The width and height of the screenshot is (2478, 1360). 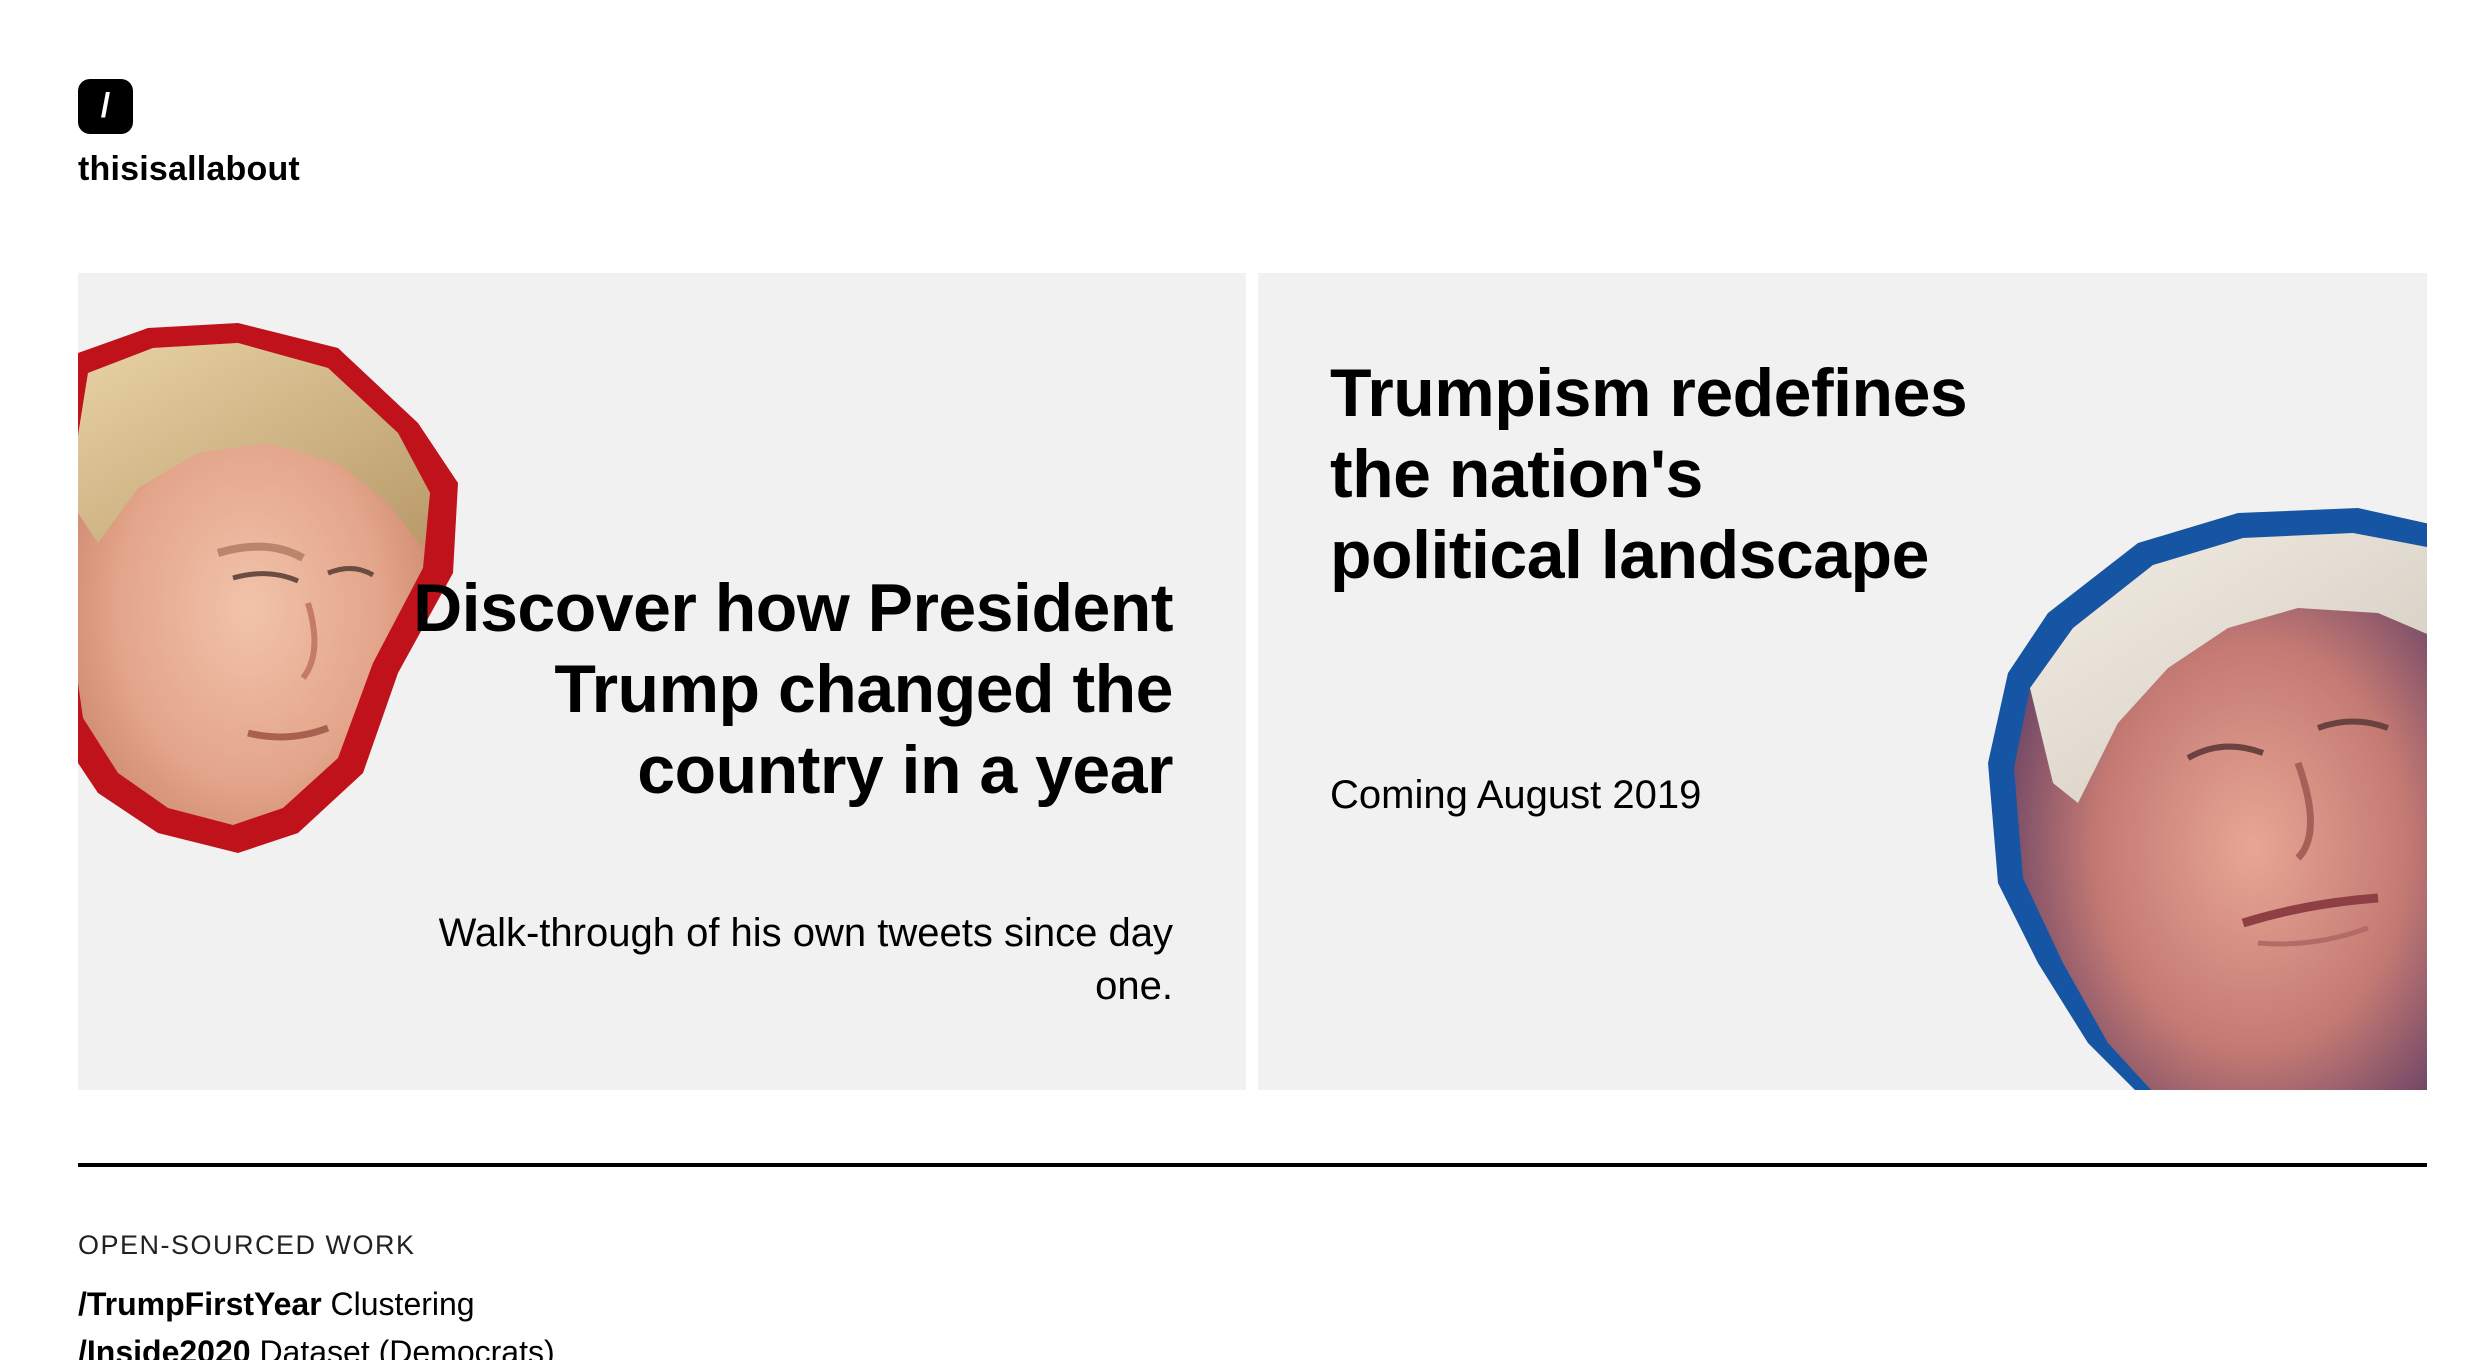 What do you see at coordinates (164, 1347) in the screenshot?
I see `work-item-name: /Inside2020` at bounding box center [164, 1347].